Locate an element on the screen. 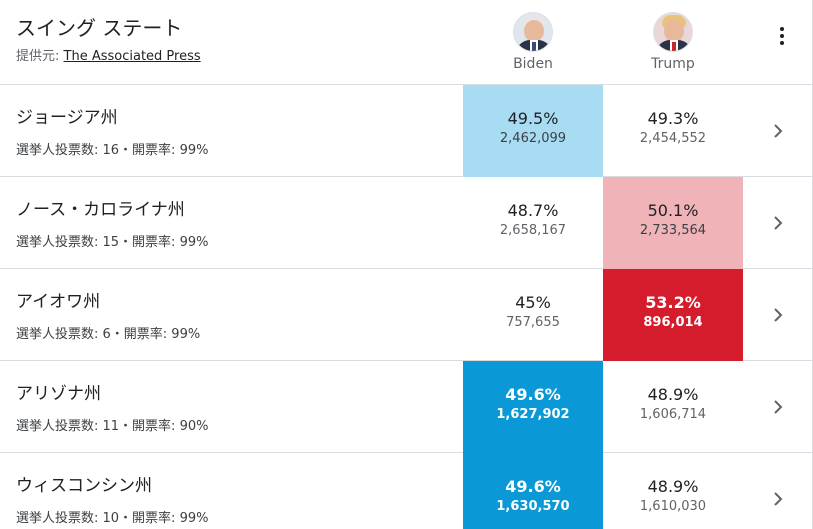  biden-result: 49.5% 2,462,099 is located at coordinates (533, 131).